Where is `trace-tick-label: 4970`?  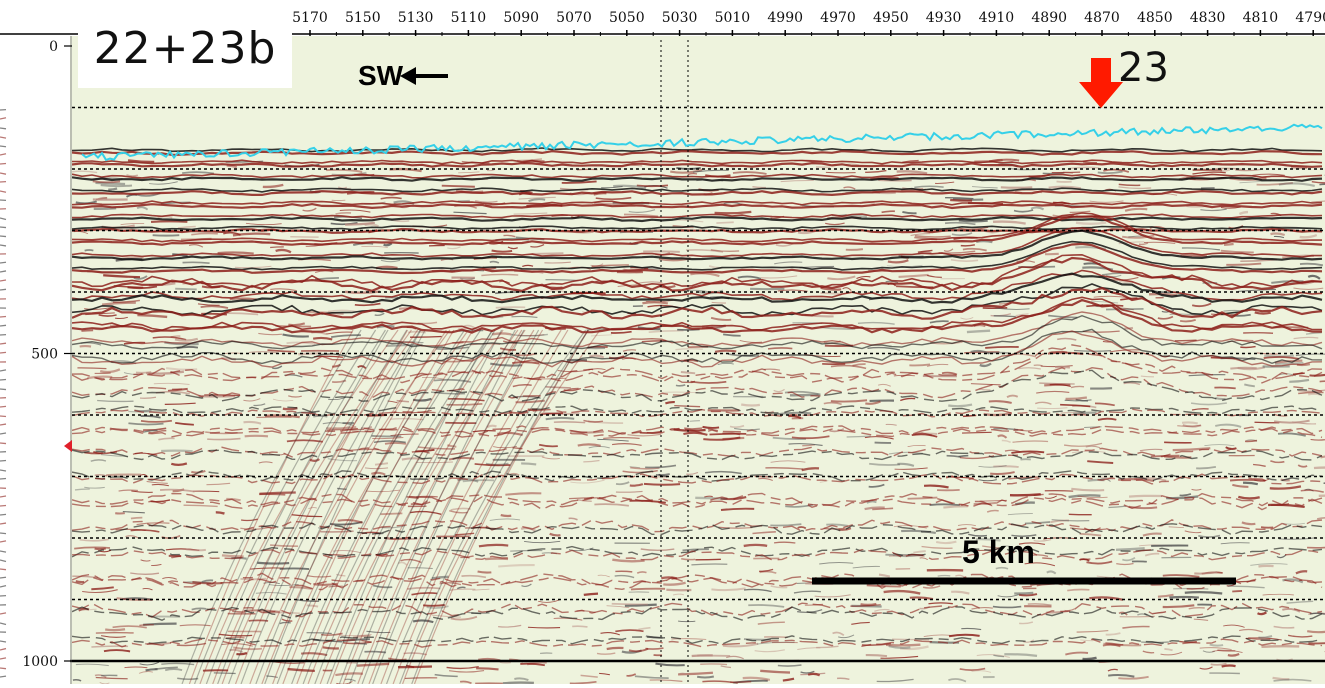 trace-tick-label: 4970 is located at coordinates (838, 18).